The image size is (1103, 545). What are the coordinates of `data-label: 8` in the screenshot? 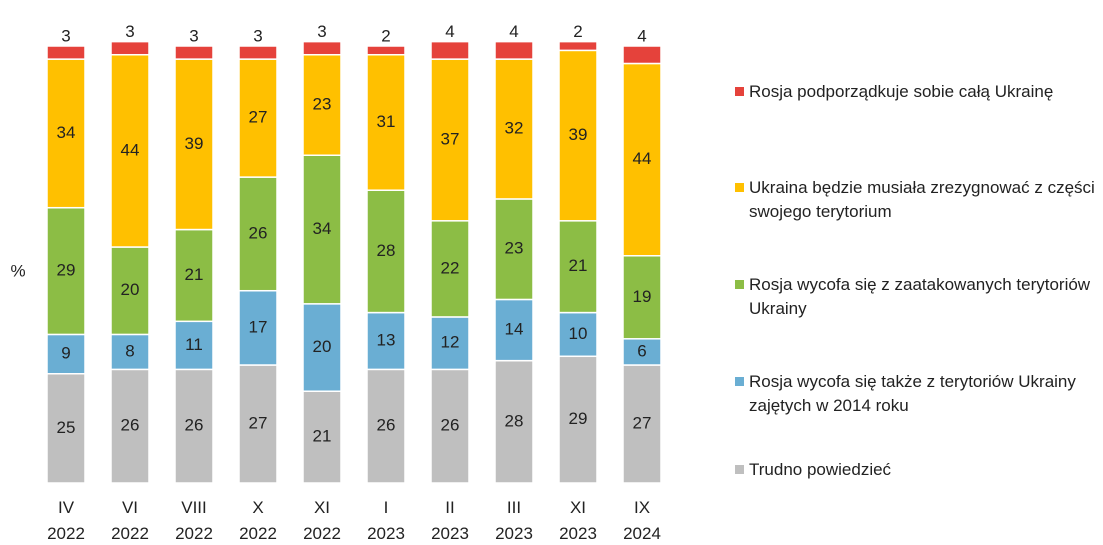 It's located at (129, 350).